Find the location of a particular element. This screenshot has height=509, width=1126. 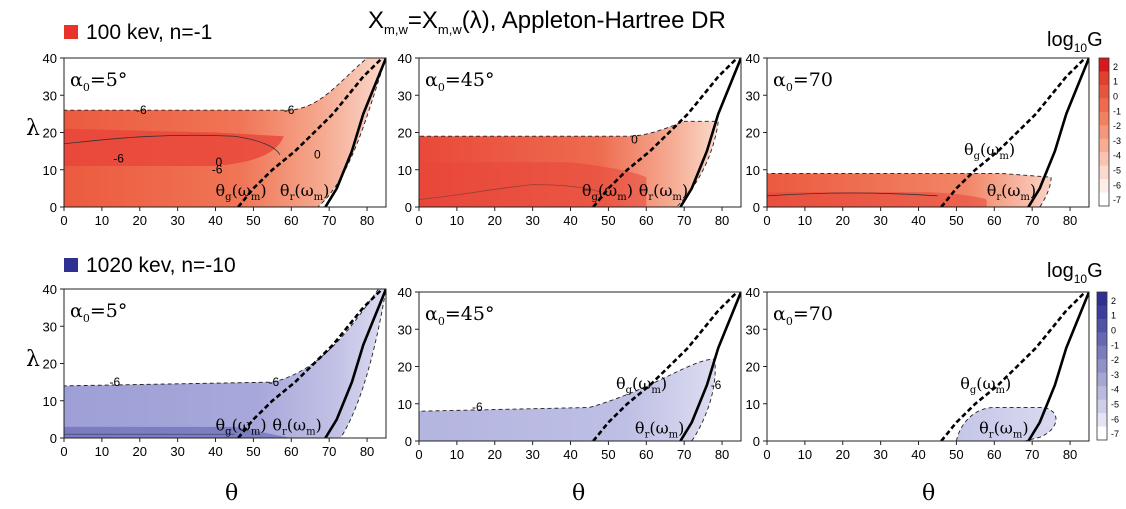

colorbar-frame is located at coordinates (1102, 366).